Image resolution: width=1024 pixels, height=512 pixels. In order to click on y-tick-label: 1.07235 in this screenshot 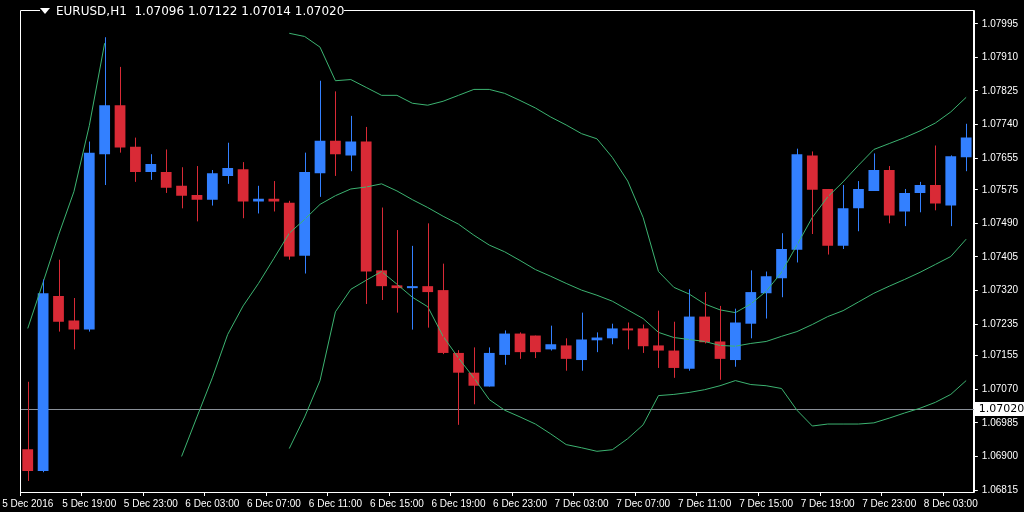, I will do `click(1000, 323)`.